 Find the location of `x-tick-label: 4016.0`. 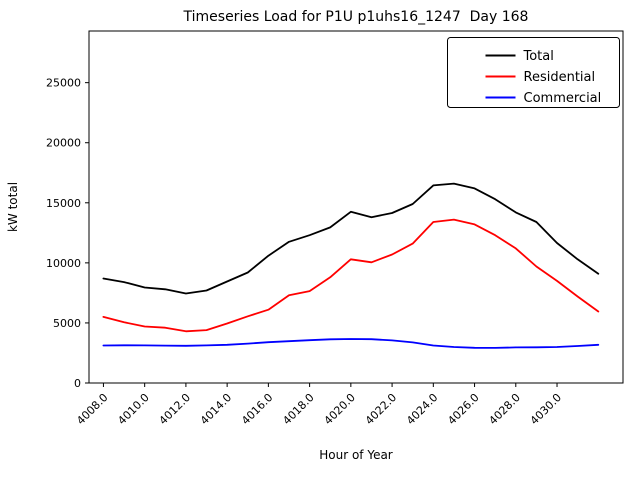

x-tick-label: 4016.0 is located at coordinates (257, 409).